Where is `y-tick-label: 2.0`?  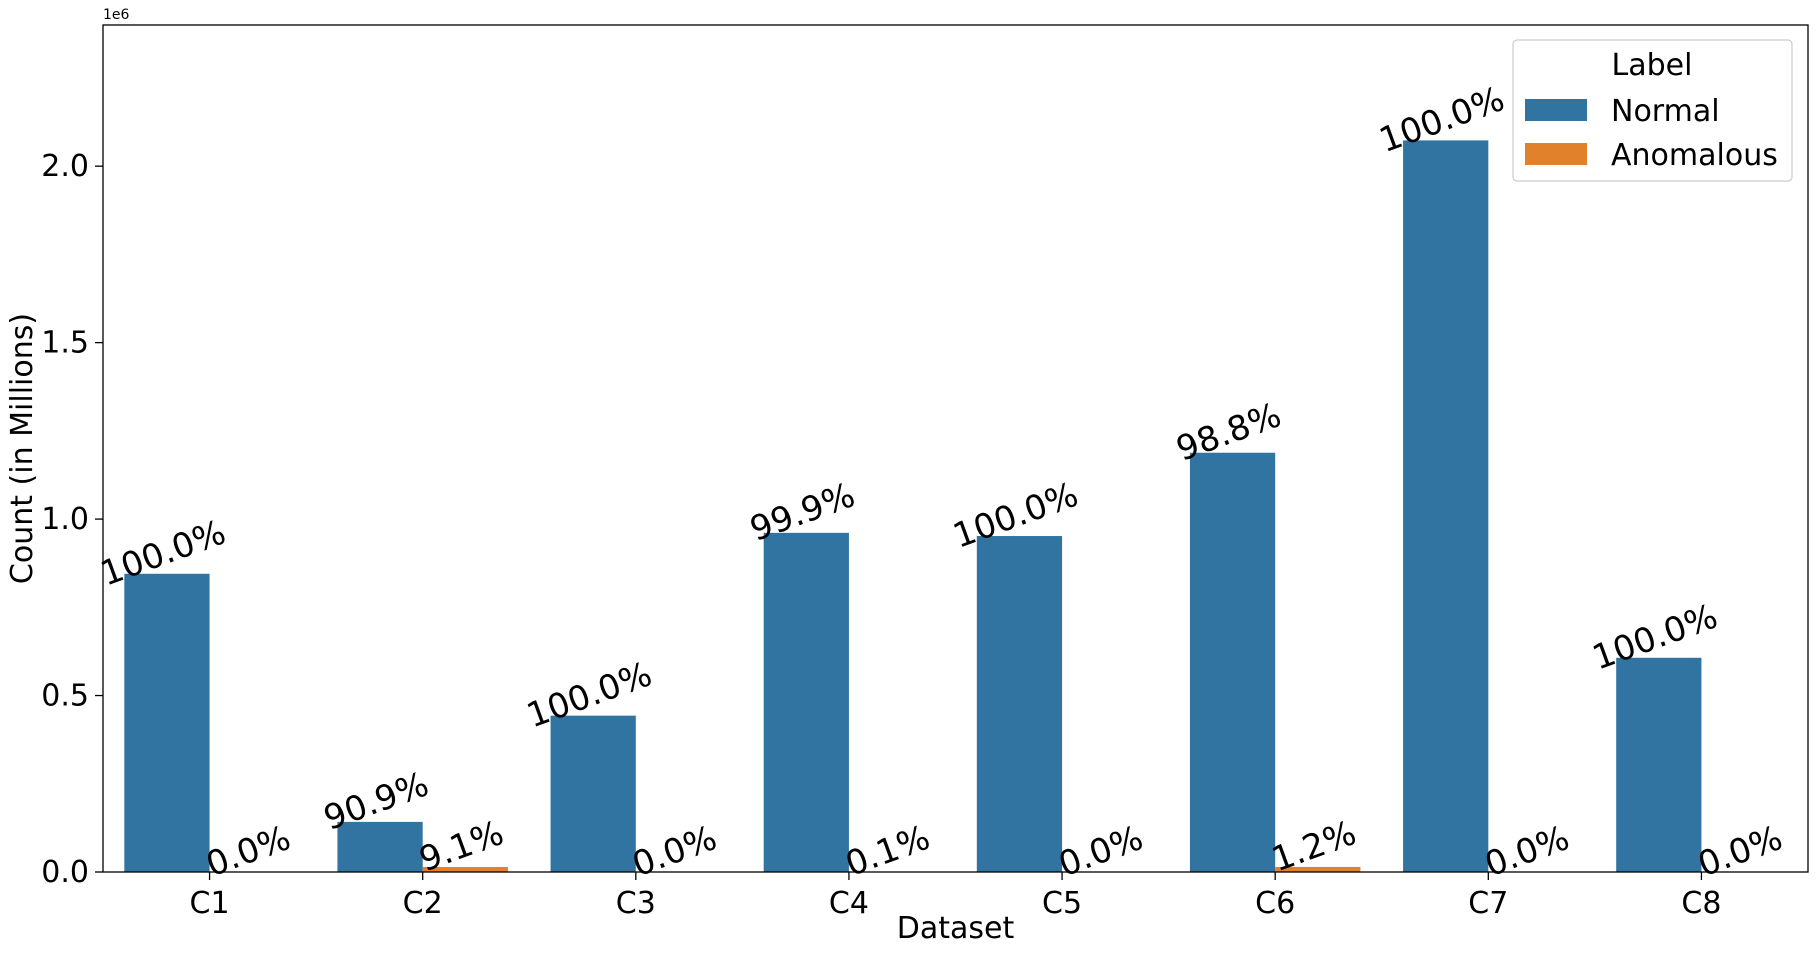 y-tick-label: 2.0 is located at coordinates (65, 166).